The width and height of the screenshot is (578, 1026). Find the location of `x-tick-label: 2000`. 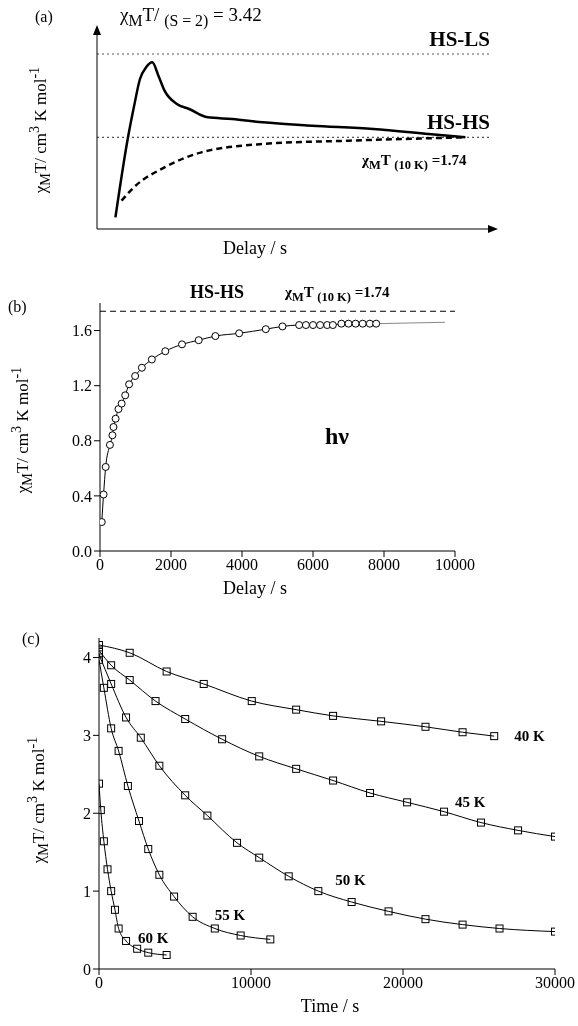

x-tick-label: 2000 is located at coordinates (171, 565).